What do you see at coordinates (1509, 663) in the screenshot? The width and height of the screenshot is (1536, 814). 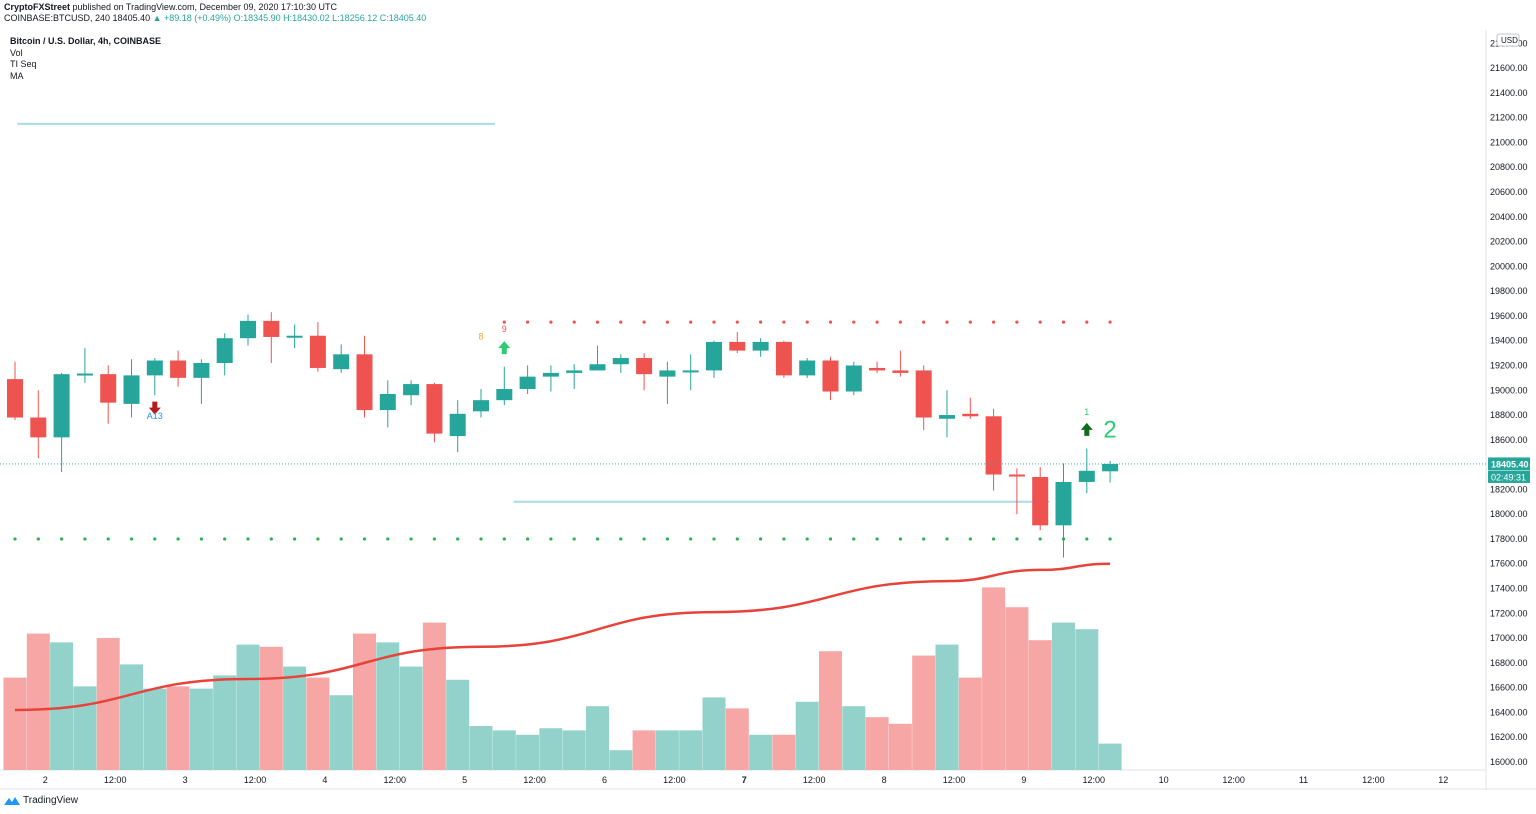 I see `y-tick-label: 16800.00` at bounding box center [1509, 663].